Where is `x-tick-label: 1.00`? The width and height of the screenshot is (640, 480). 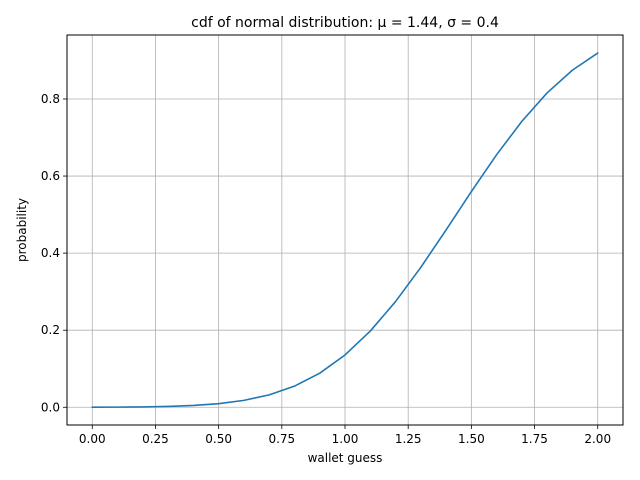
x-tick-label: 1.00 is located at coordinates (345, 439).